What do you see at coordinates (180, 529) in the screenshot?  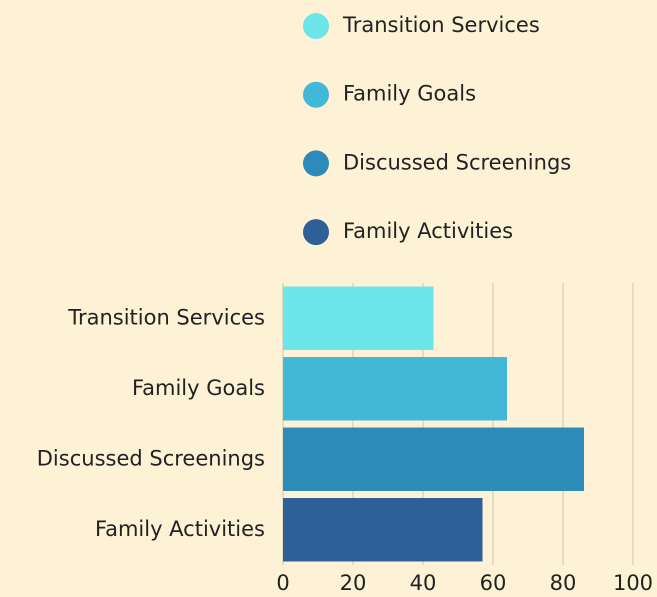 I see `y-tick-label: Family Activities` at bounding box center [180, 529].